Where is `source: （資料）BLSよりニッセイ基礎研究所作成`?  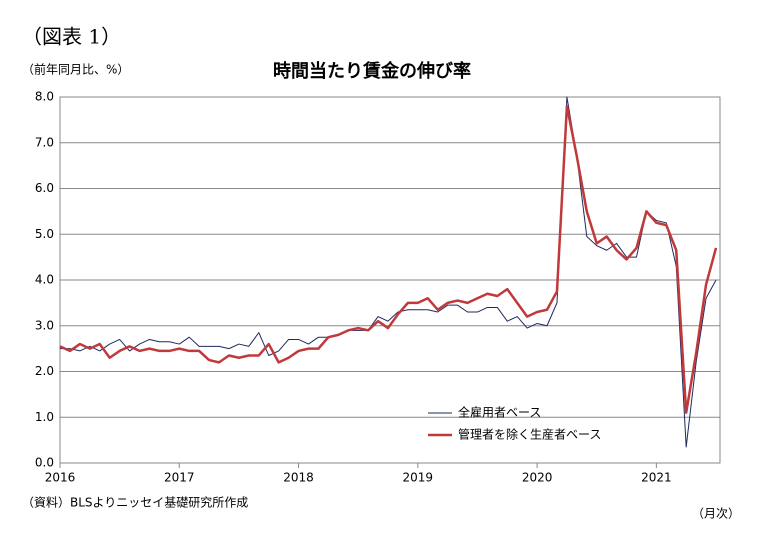 source: （資料）BLSよりニッセイ基礎研究所作成 is located at coordinates (135, 502).